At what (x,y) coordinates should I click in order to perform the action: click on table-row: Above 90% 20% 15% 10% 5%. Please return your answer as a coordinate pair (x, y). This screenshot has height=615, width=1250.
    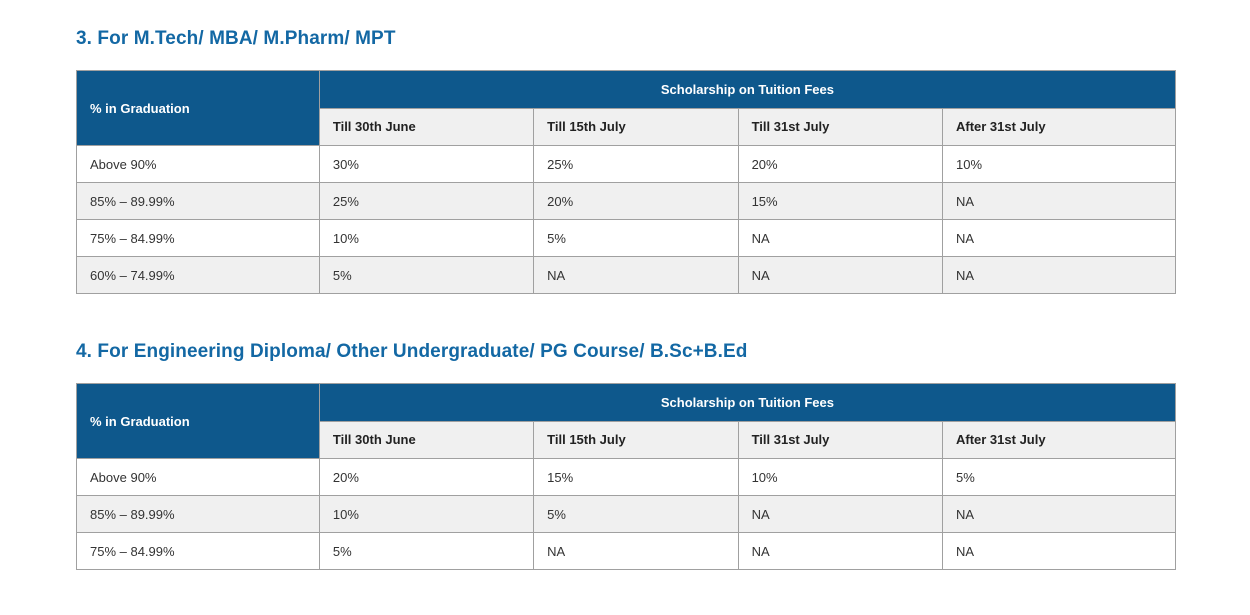
    Looking at the image, I should click on (626, 477).